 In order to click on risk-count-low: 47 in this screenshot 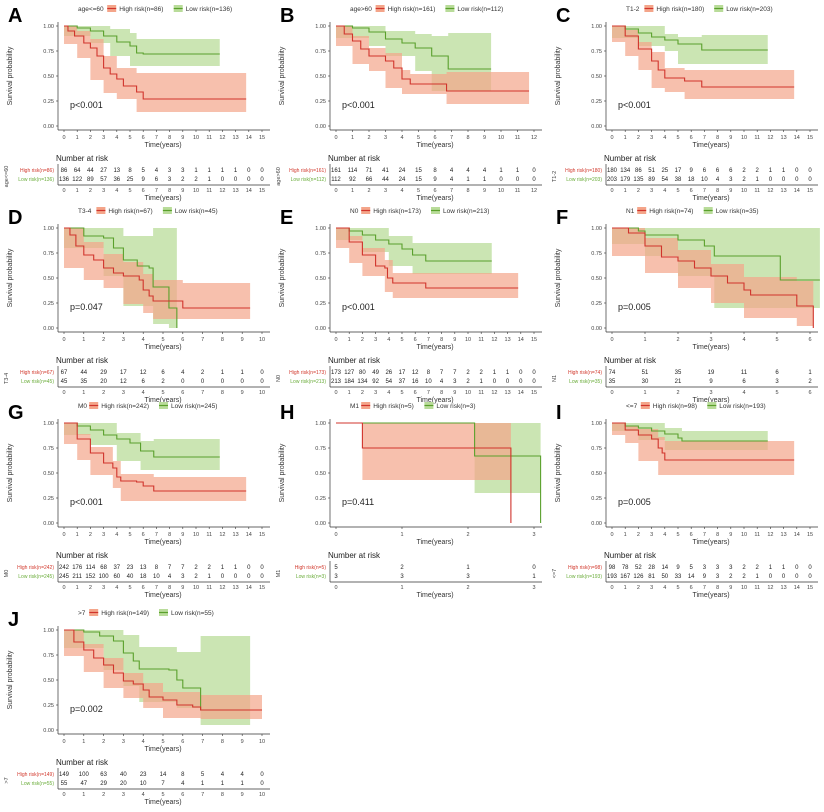, I will do `click(83, 784)`.